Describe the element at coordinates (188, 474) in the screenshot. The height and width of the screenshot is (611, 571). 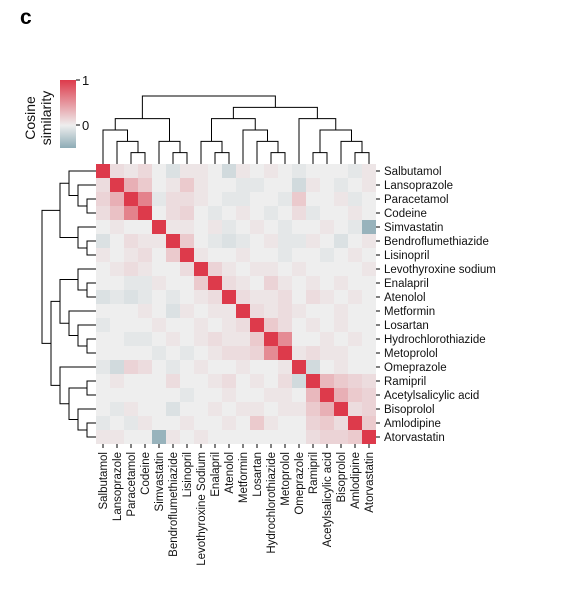
I see `column-label: Lisinopril` at that location.